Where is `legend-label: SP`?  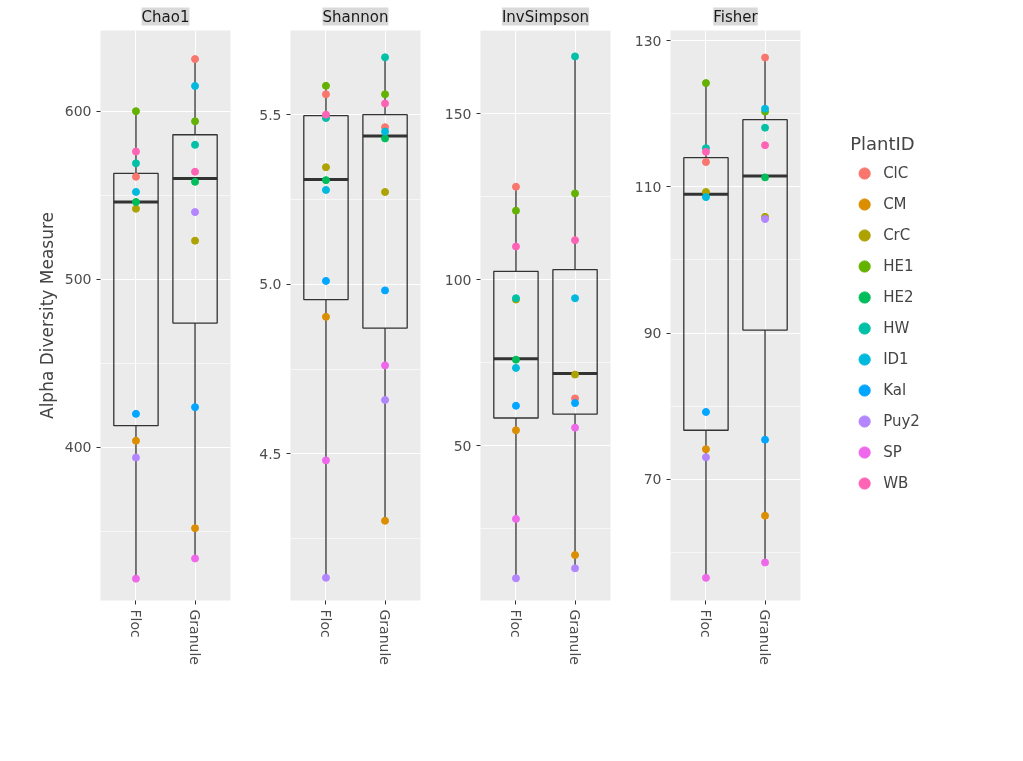 legend-label: SP is located at coordinates (893, 452).